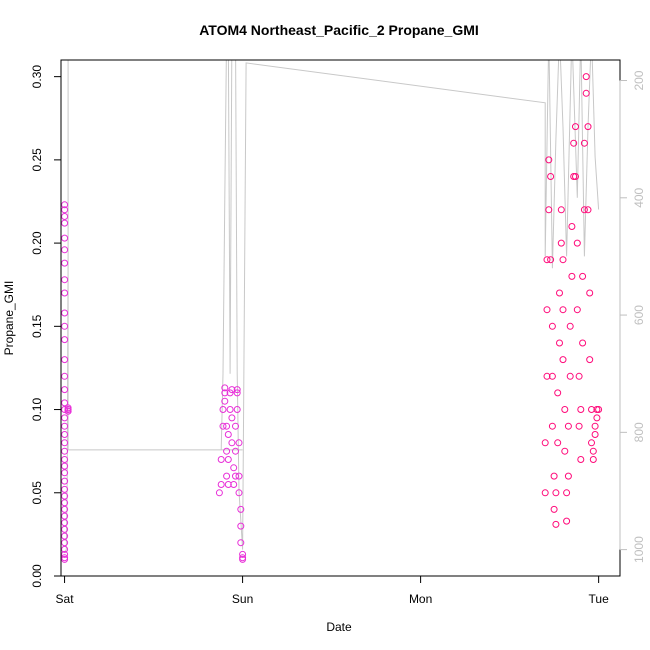  What do you see at coordinates (599, 599) in the screenshot?
I see `x-tick-label: Tue` at bounding box center [599, 599].